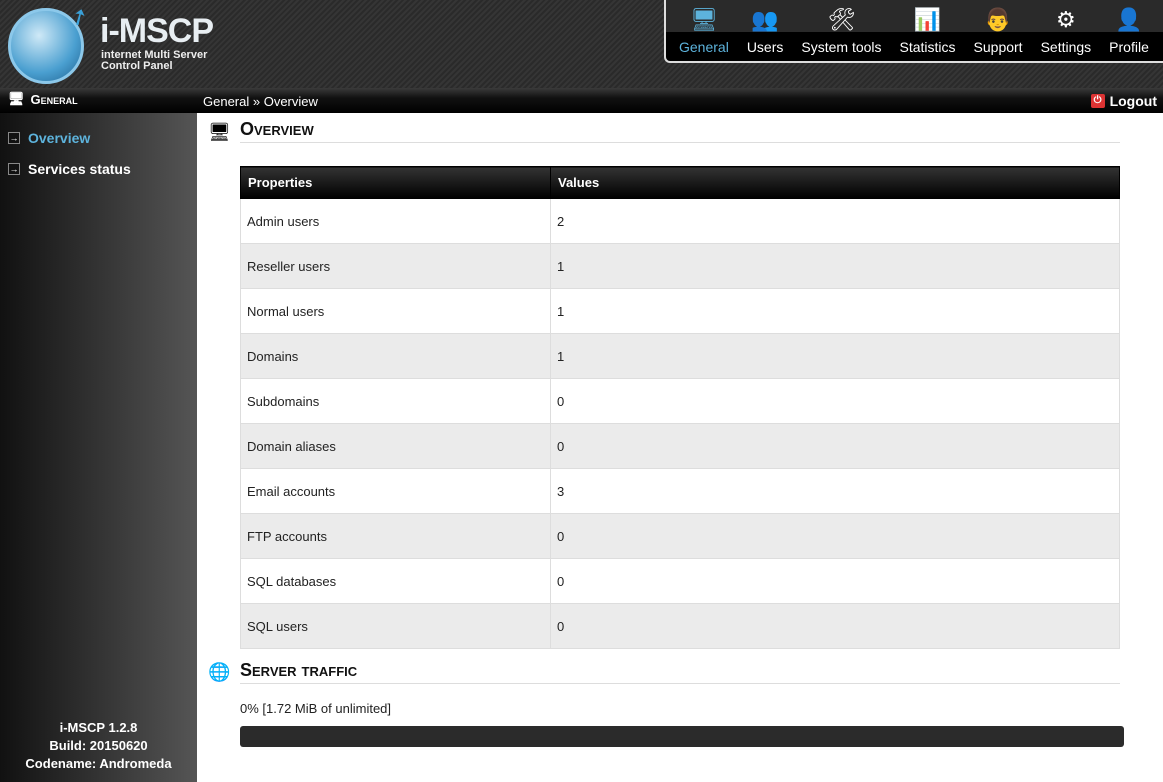 This screenshot has width=1163, height=782. I want to click on logo, so click(46, 46).